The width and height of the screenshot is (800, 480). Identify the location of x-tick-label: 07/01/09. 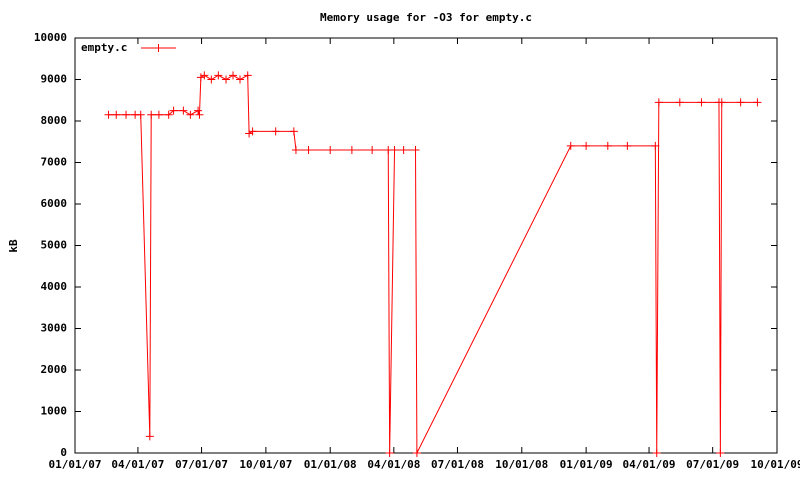
(712, 464).